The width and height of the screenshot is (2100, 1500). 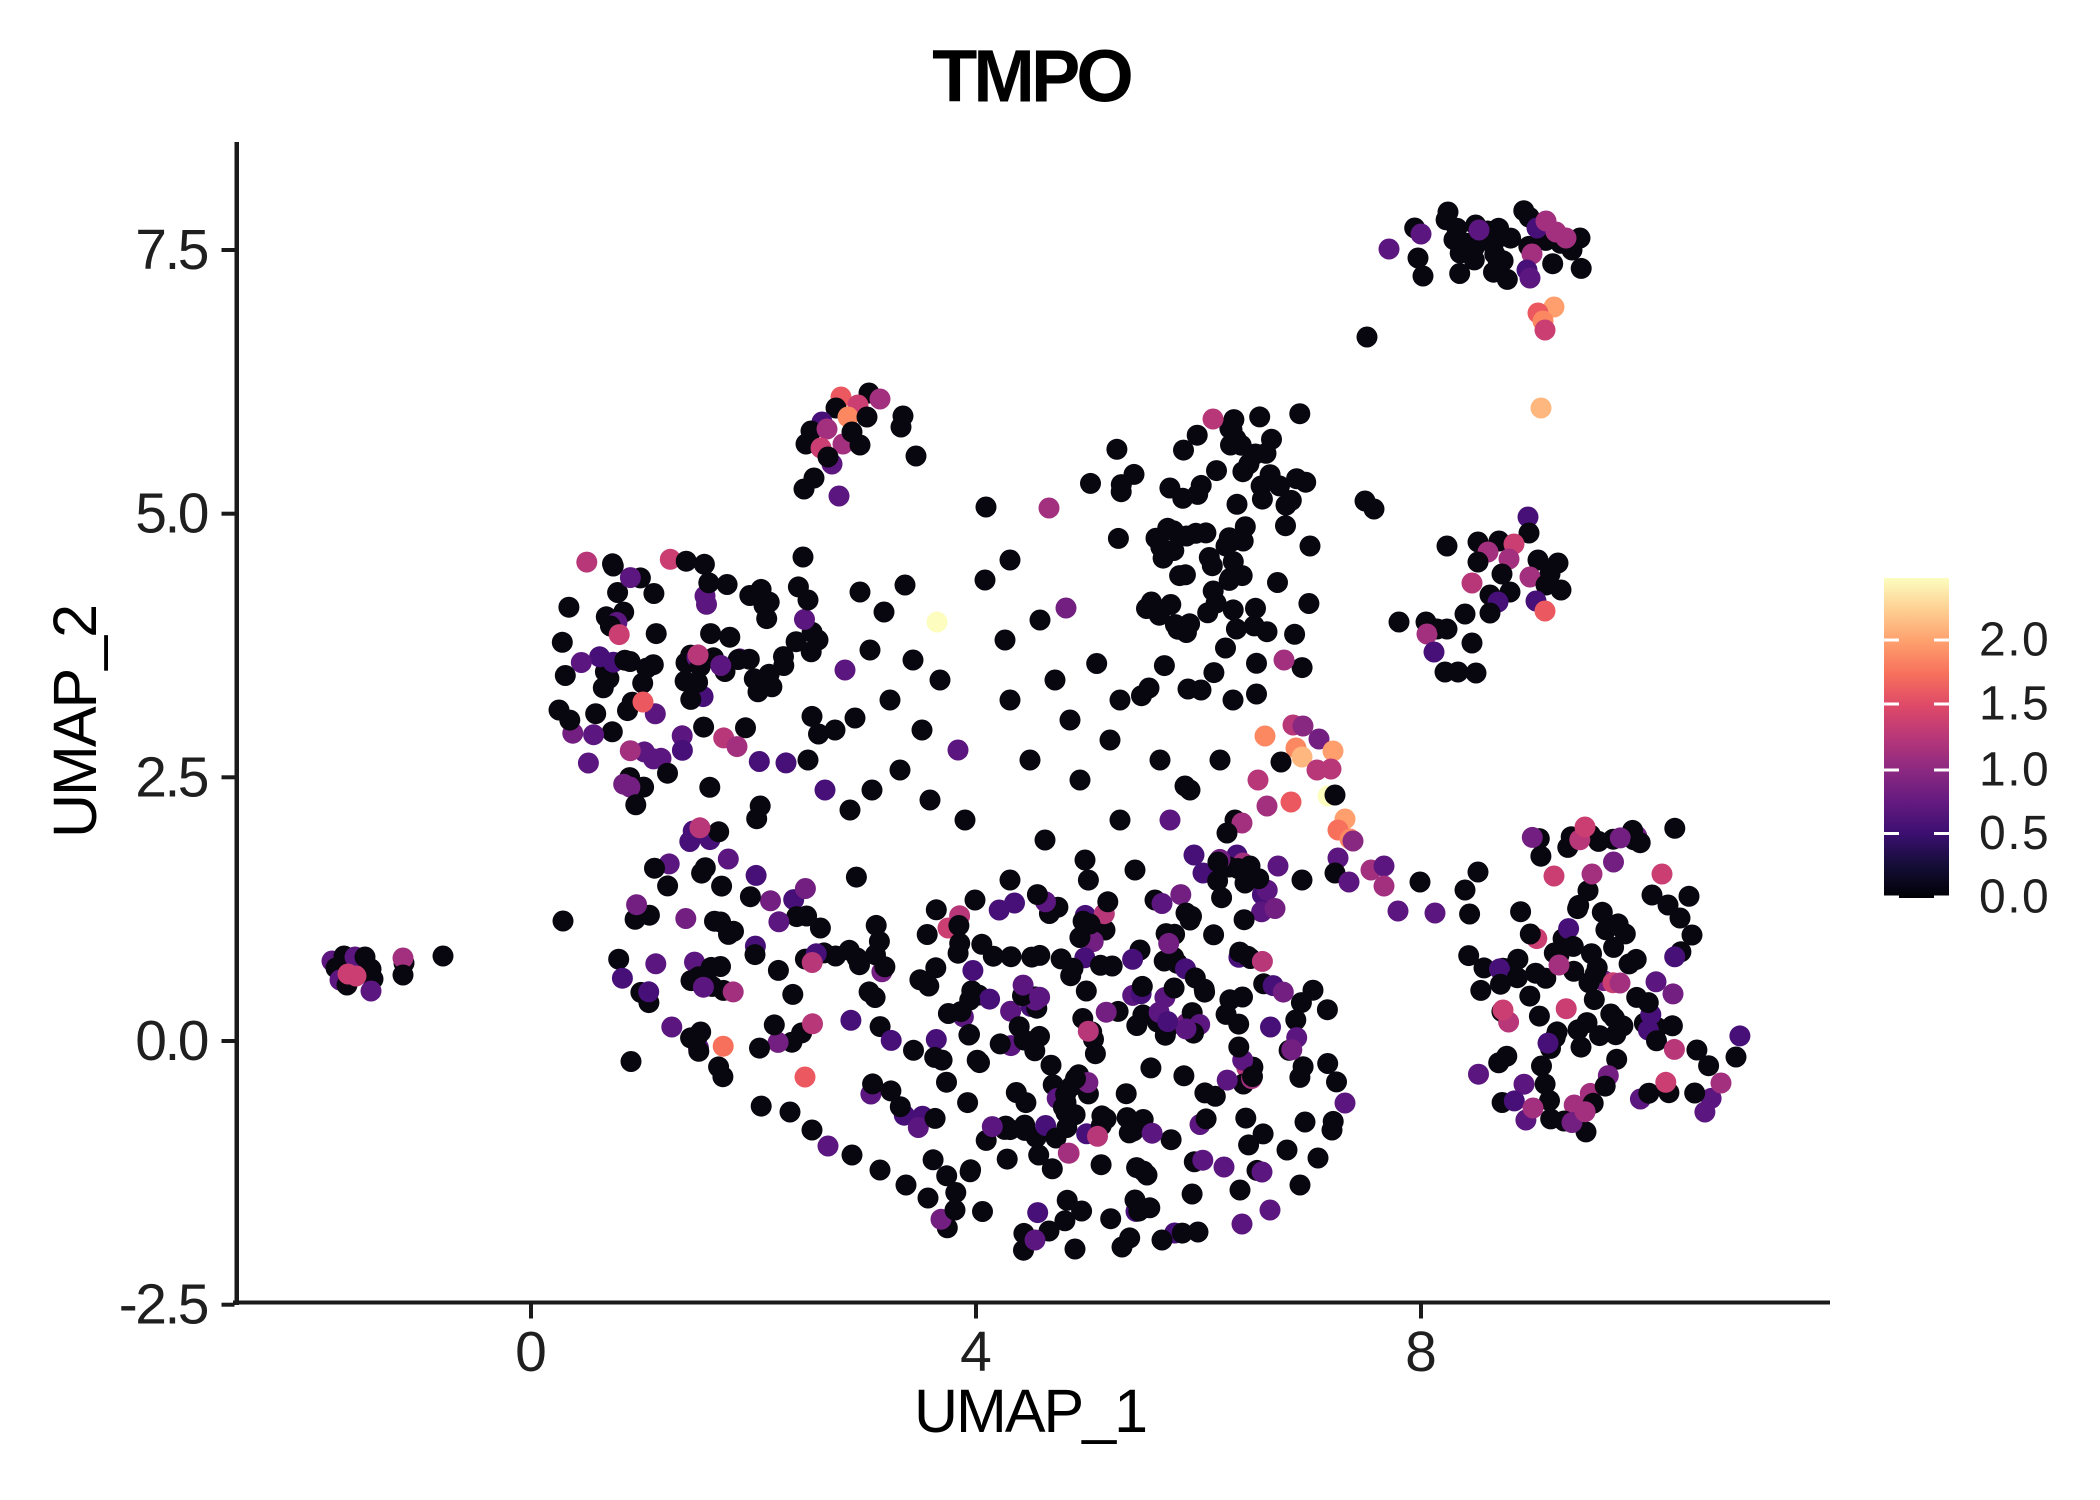 What do you see at coordinates (2014, 770) in the screenshot?
I see `svg-text: 1.0` at bounding box center [2014, 770].